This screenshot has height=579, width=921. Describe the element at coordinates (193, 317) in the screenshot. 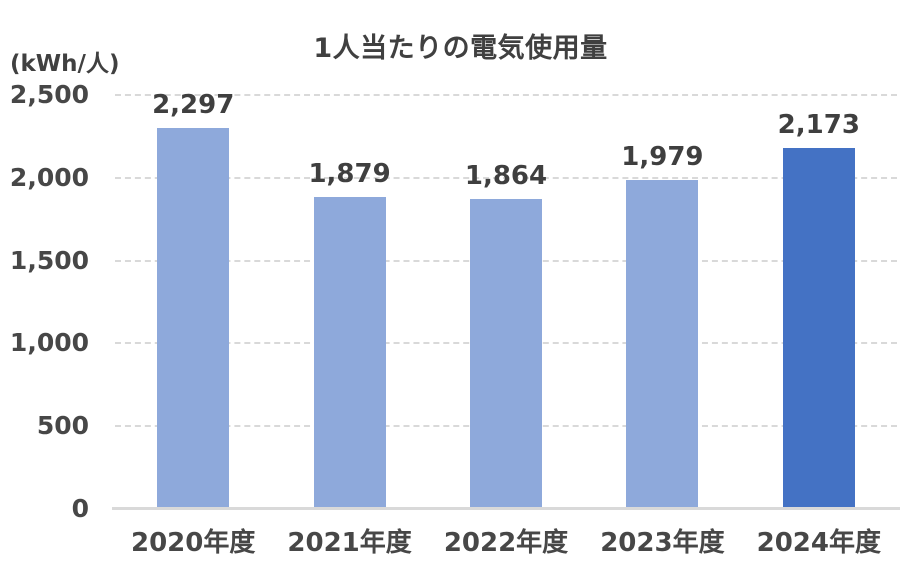

I see `bar-2020年度` at that location.